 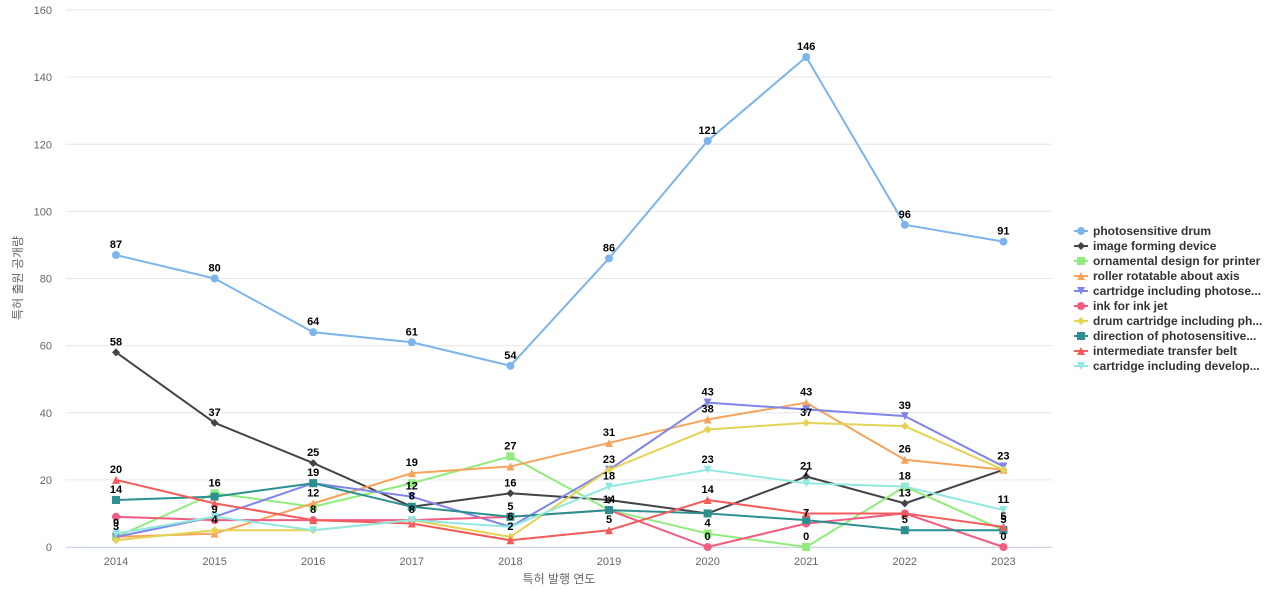 I want to click on data-label: 7, so click(x=806, y=514).